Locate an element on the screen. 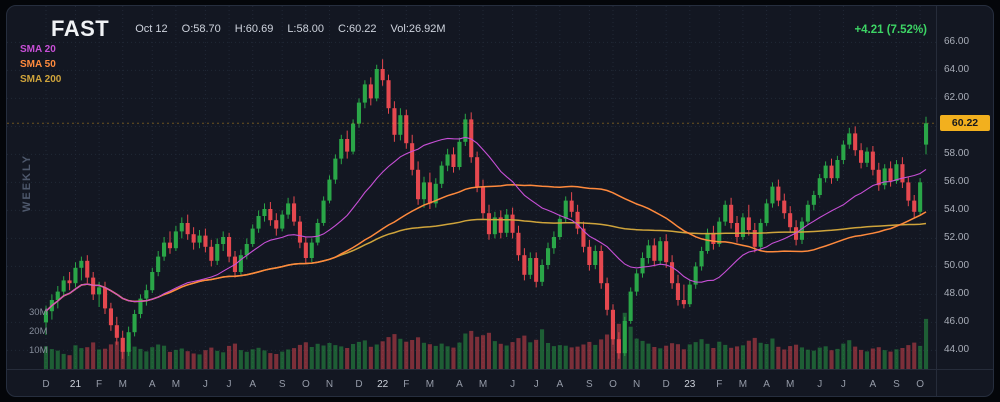 The width and height of the screenshot is (1000, 402). volume-axis-label: 20M is located at coordinates (38, 331).